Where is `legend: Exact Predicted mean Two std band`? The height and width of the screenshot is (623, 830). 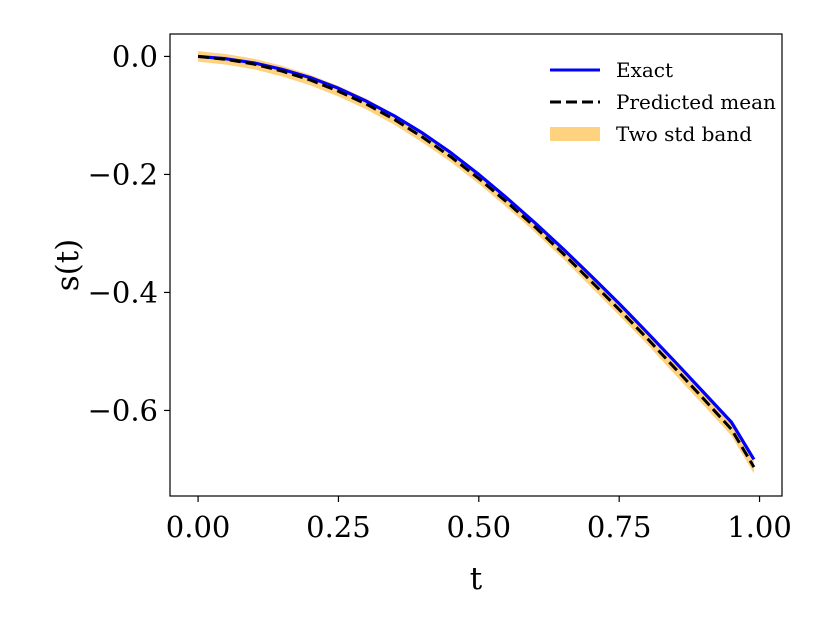
legend: Exact Predicted mean Two std band is located at coordinates (663, 102).